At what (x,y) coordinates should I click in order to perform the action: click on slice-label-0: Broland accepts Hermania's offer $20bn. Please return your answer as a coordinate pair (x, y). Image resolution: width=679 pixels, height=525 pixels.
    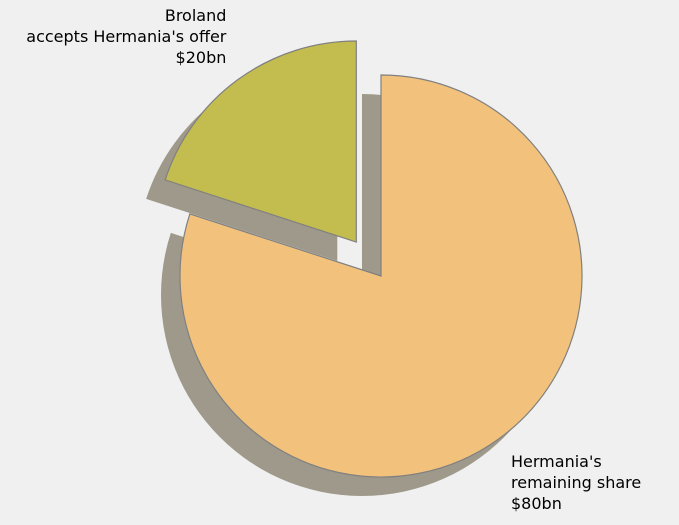
    Looking at the image, I should click on (126, 36).